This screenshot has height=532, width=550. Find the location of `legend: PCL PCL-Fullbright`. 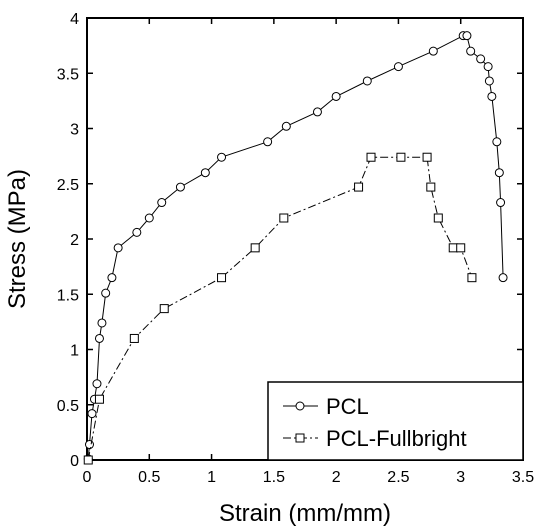

legend: PCL PCL-Fullbright is located at coordinates (395, 421).